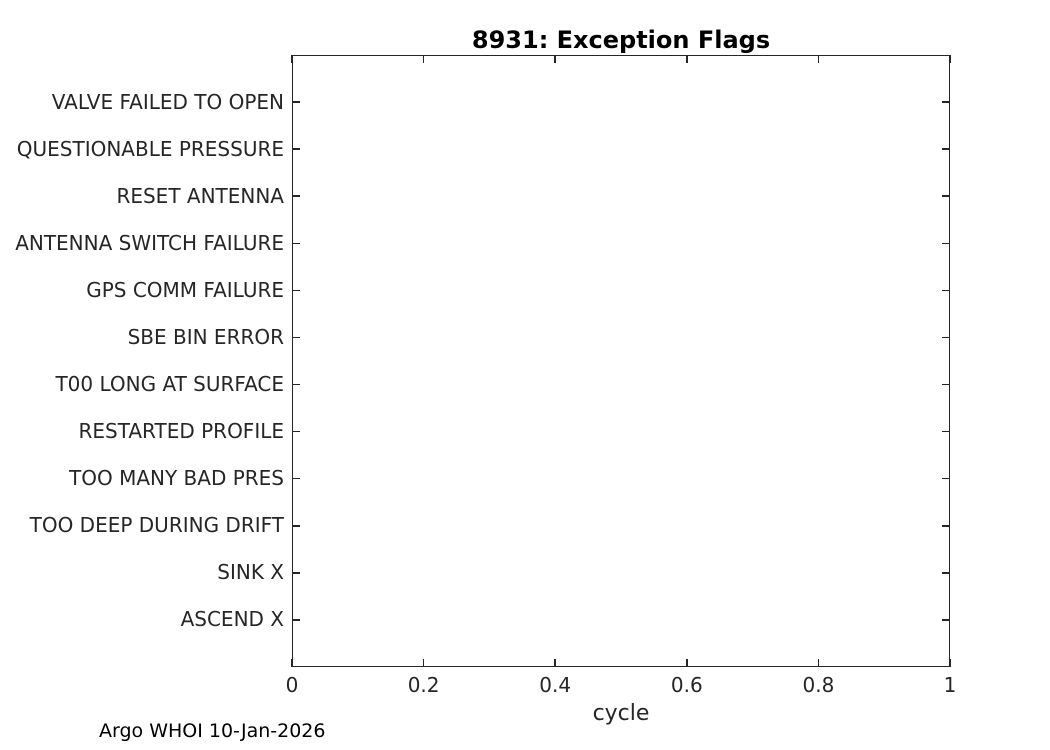 The height and width of the screenshot is (750, 1050). What do you see at coordinates (169, 384) in the screenshot?
I see `y-tick-label: T00 LONG AT SURFACE` at bounding box center [169, 384].